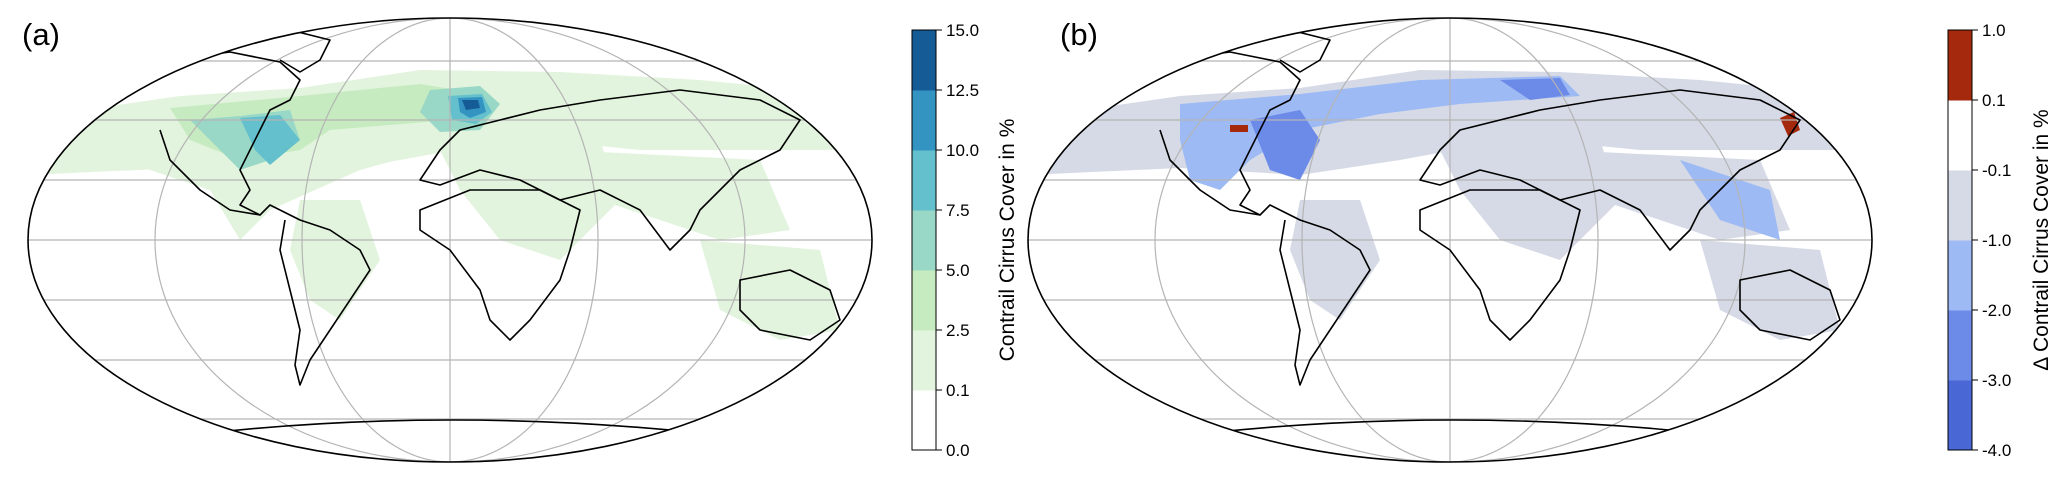 The width and height of the screenshot is (2067, 479). Describe the element at coordinates (958, 270) in the screenshot. I see `panel-a-tick-label: 5.0` at that location.